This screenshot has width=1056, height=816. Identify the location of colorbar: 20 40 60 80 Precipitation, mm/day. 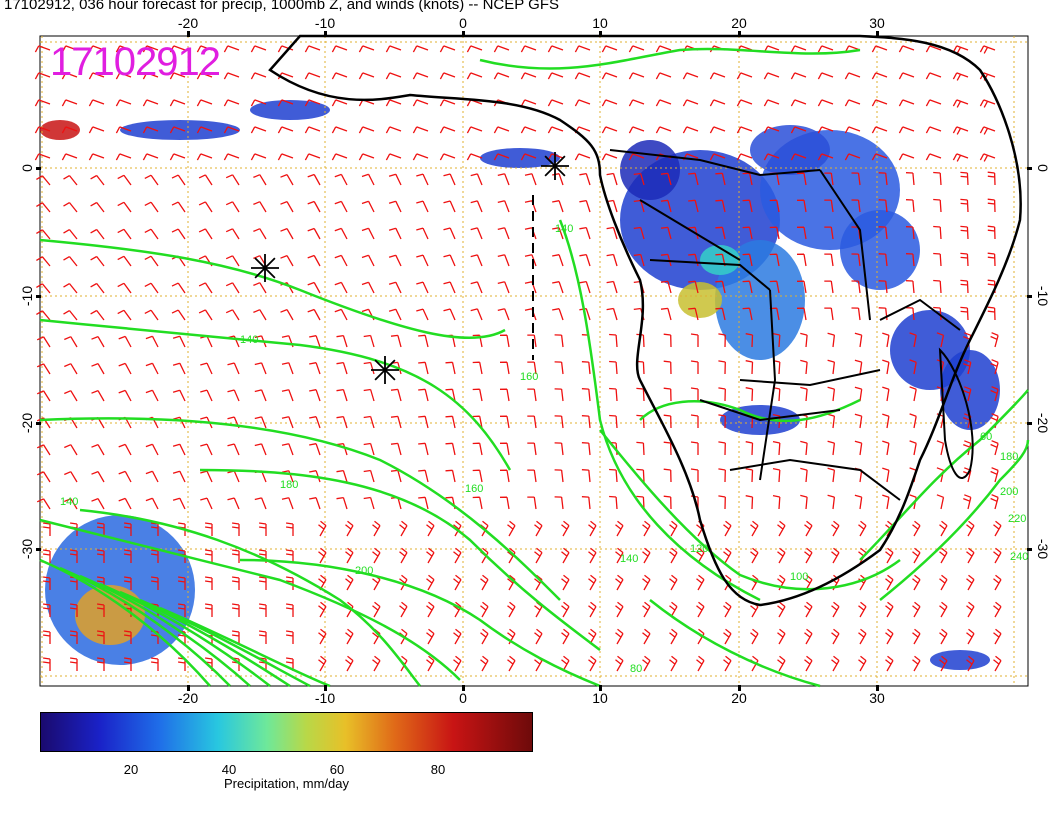
(286, 751).